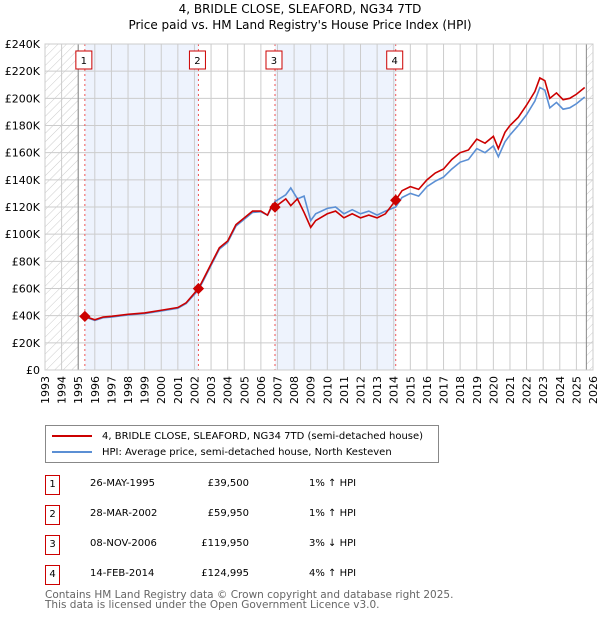 This screenshot has height=620, width=600. I want to click on hpi-line-swatch, so click(72, 452).